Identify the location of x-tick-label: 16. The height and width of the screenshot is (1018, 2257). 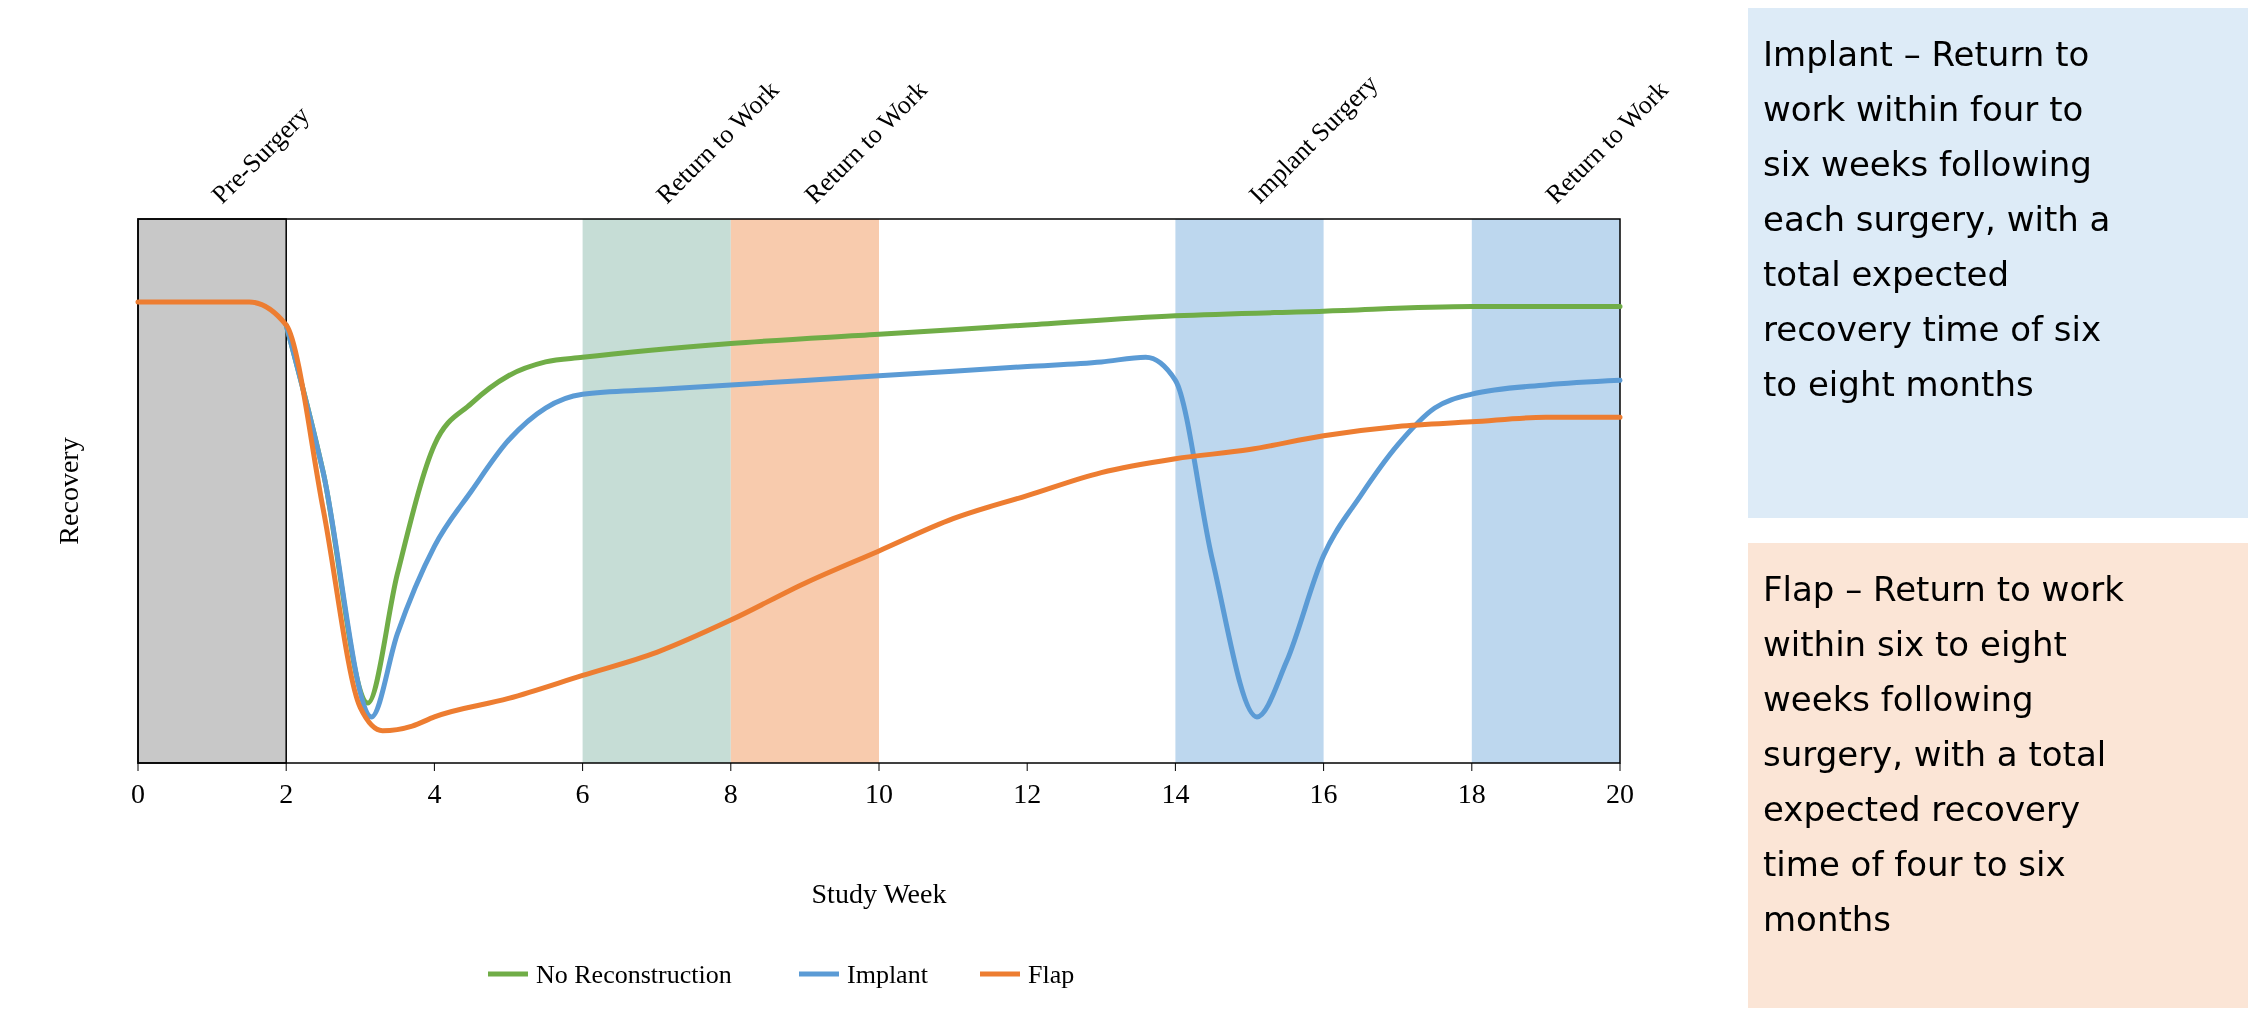
(1323, 793).